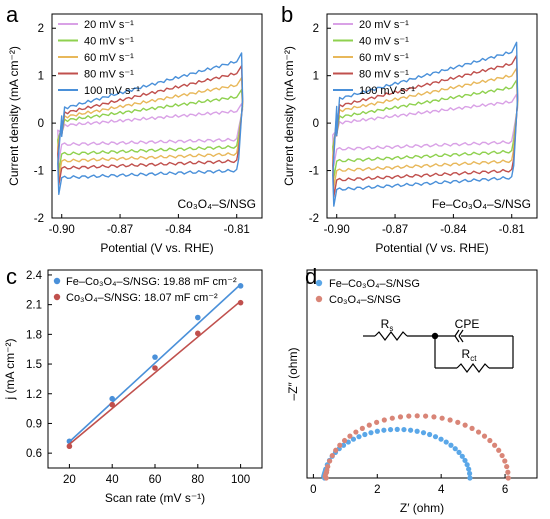 The height and width of the screenshot is (519, 550). Describe the element at coordinates (155, 372) in the screenshot. I see `fit-line` at that location.